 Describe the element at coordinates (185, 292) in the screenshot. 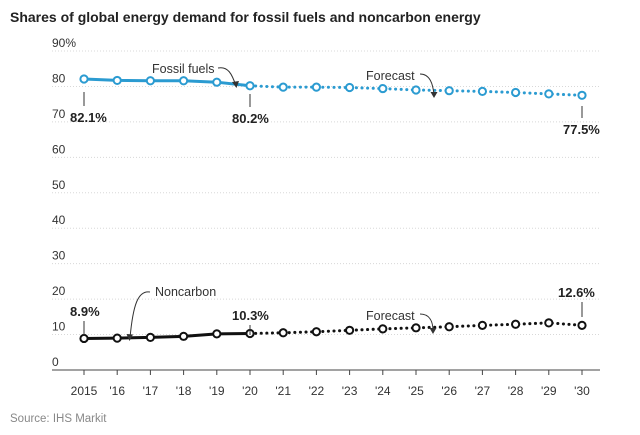

I see `noncarbon-label: Noncarbon` at that location.